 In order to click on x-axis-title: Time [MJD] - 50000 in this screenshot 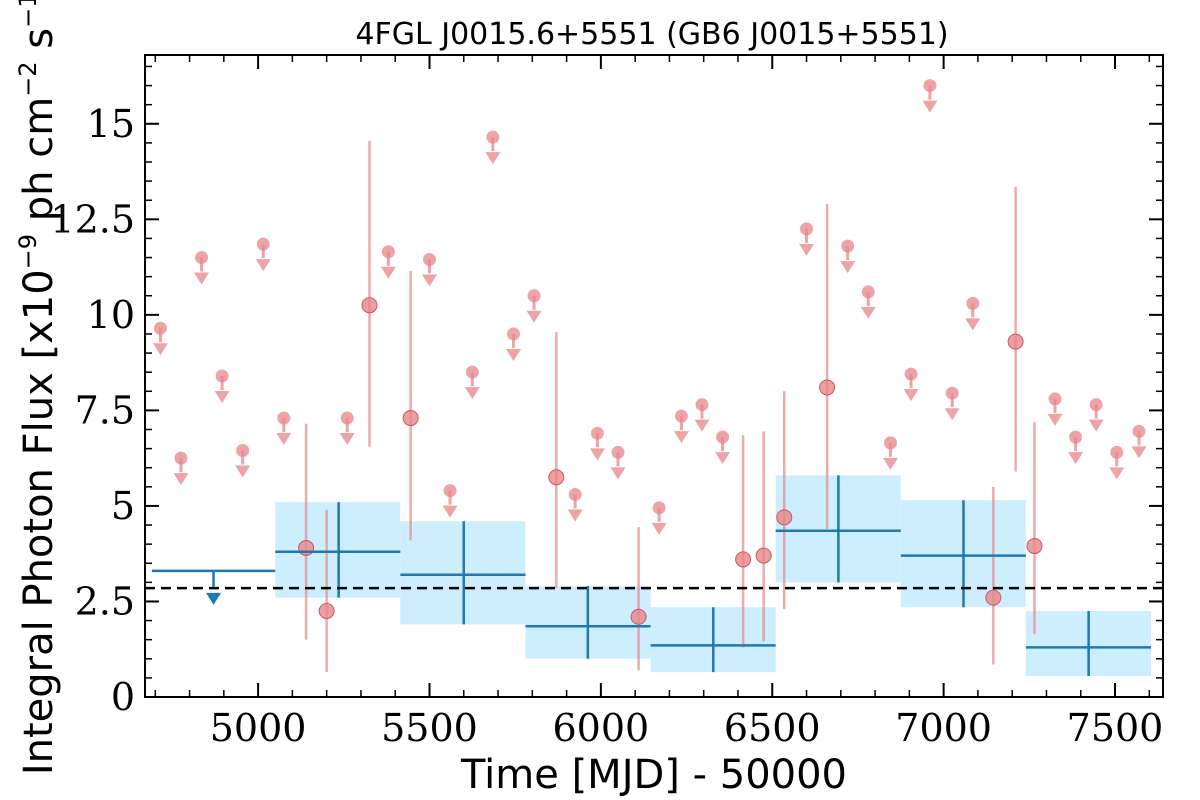, I will do `click(653, 775)`.